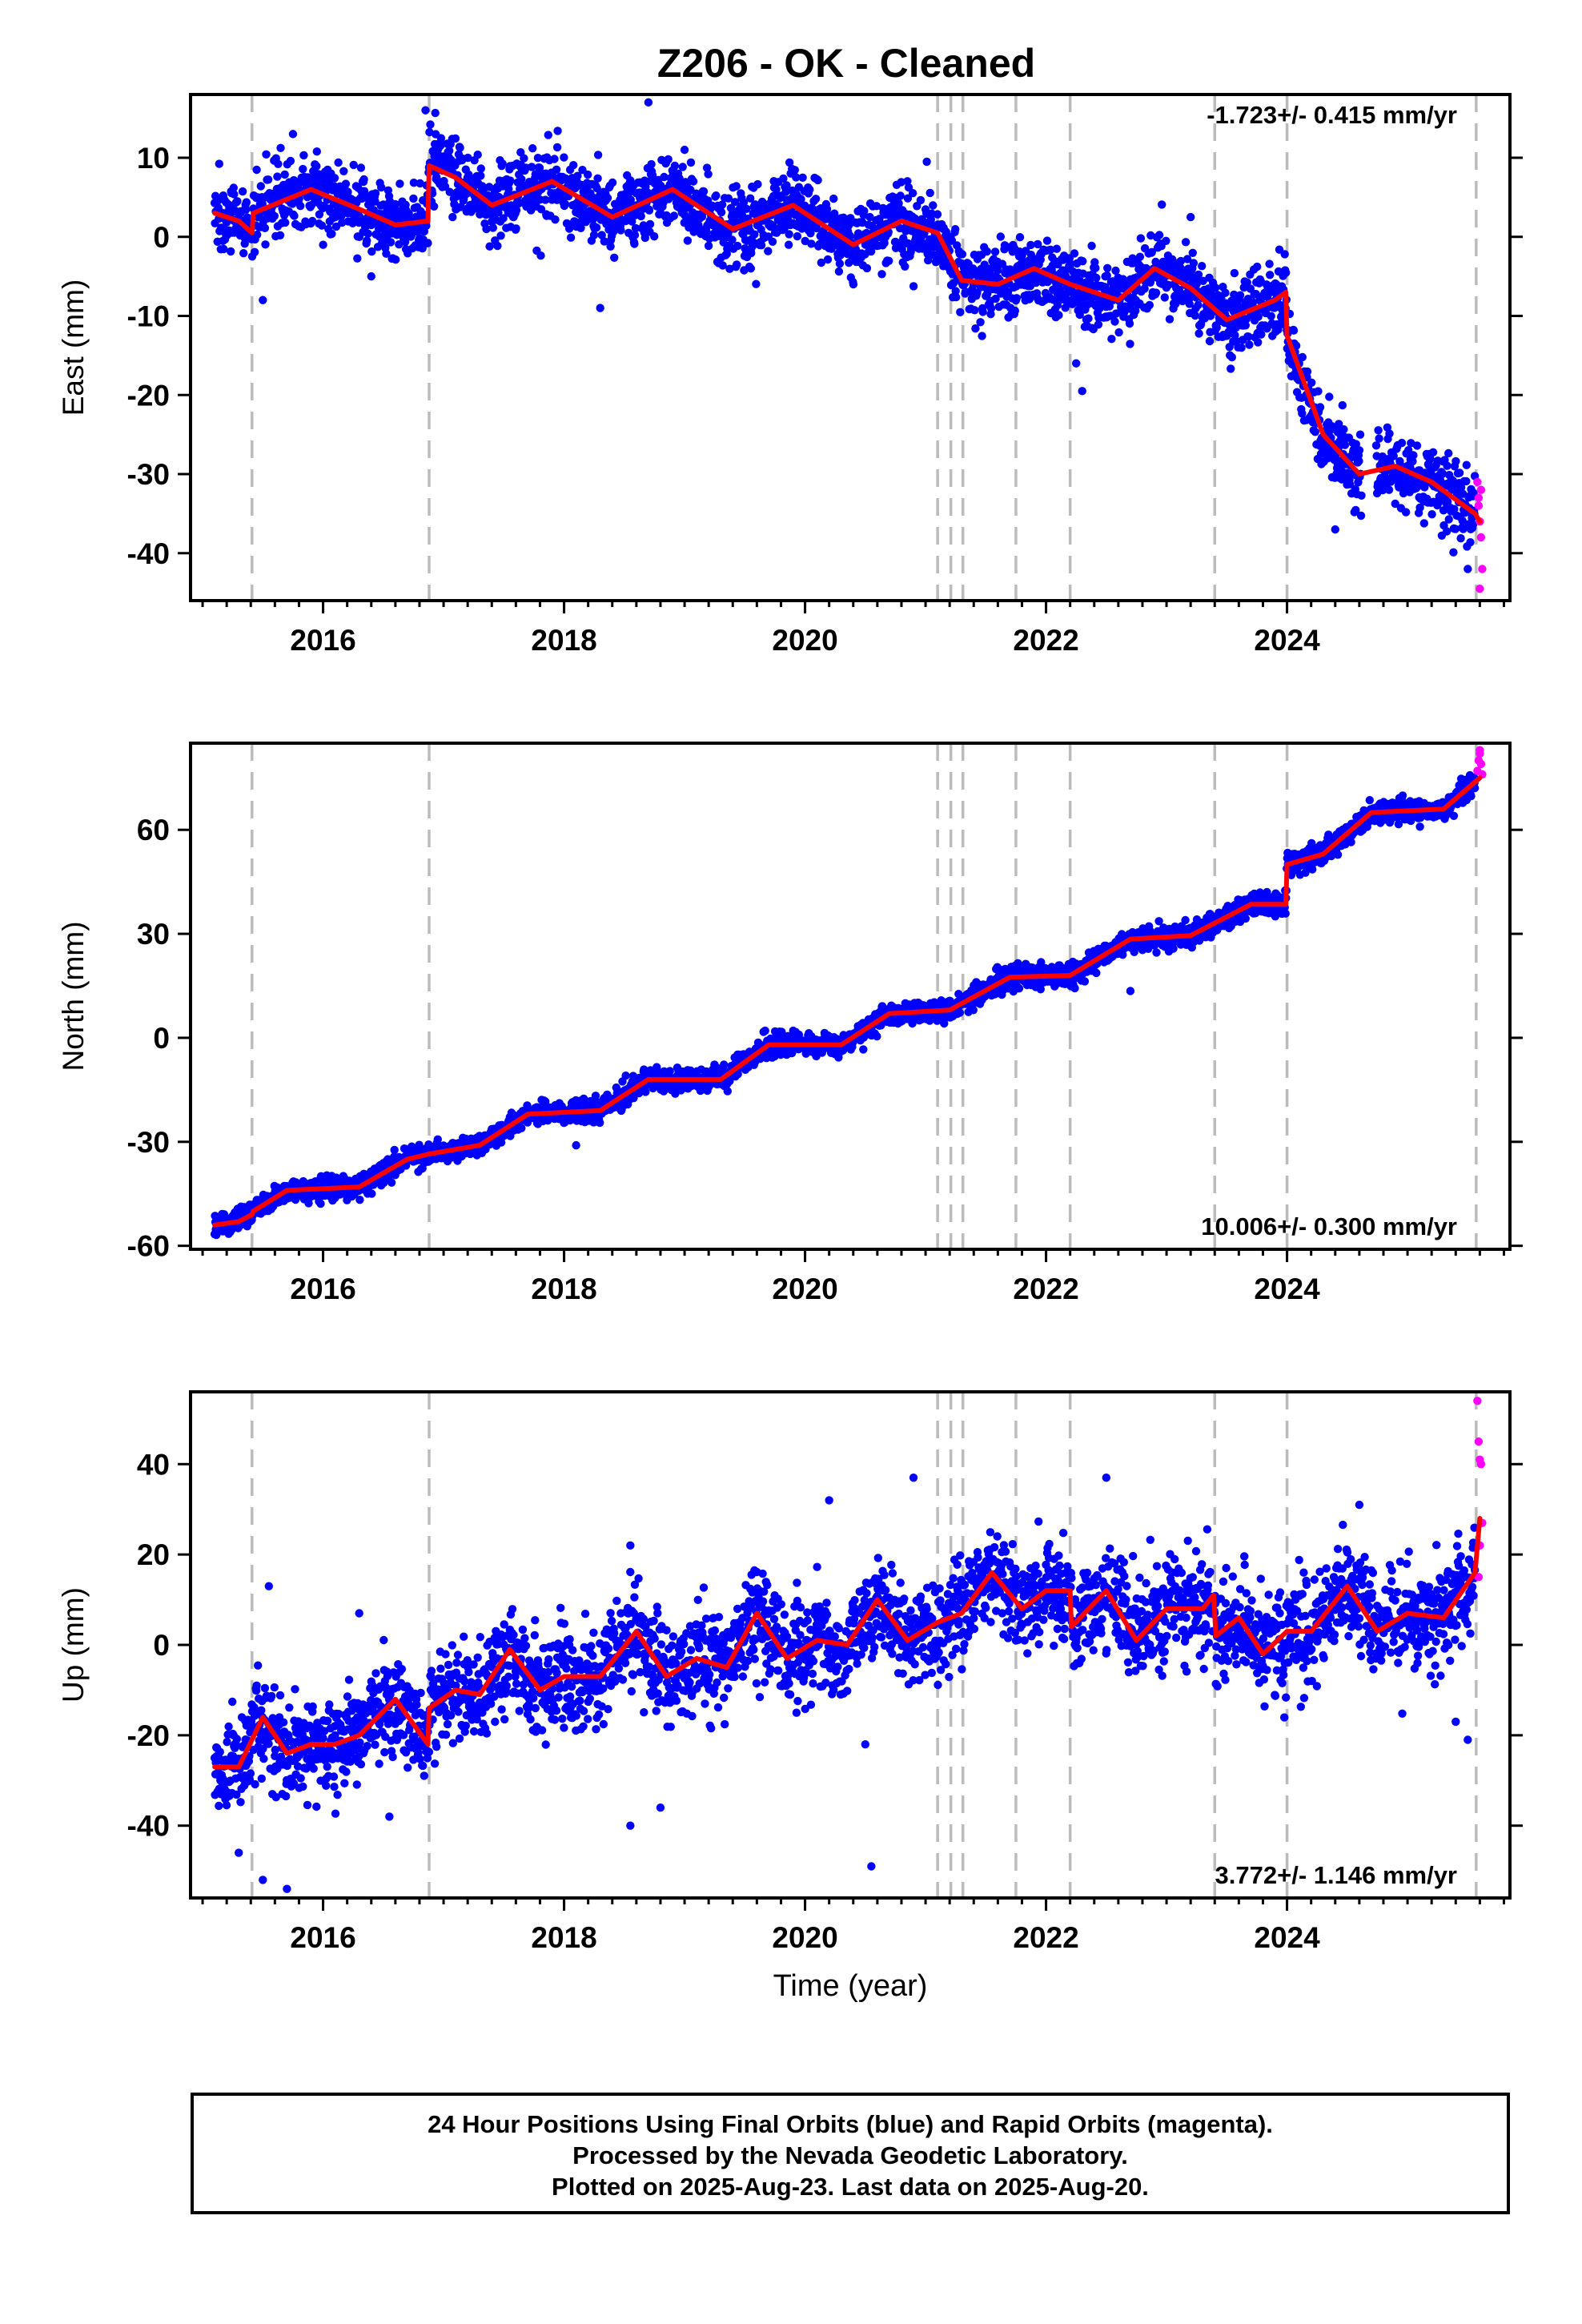 The image size is (1582, 2324). Describe the element at coordinates (1479, 505) in the screenshot. I see `rapid-point` at that location.